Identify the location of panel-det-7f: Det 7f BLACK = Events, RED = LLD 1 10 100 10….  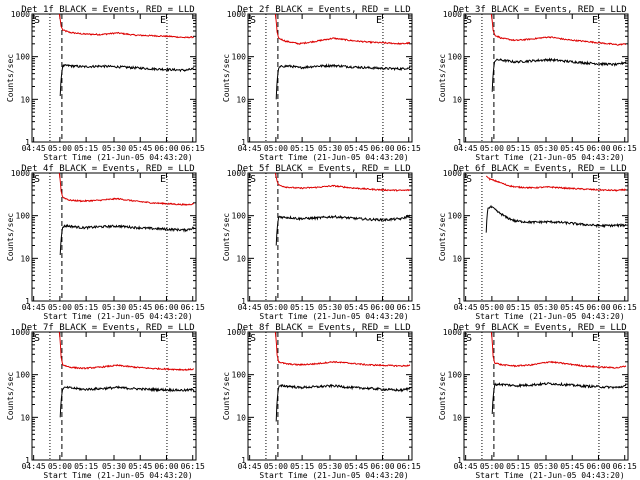
(105, 401).